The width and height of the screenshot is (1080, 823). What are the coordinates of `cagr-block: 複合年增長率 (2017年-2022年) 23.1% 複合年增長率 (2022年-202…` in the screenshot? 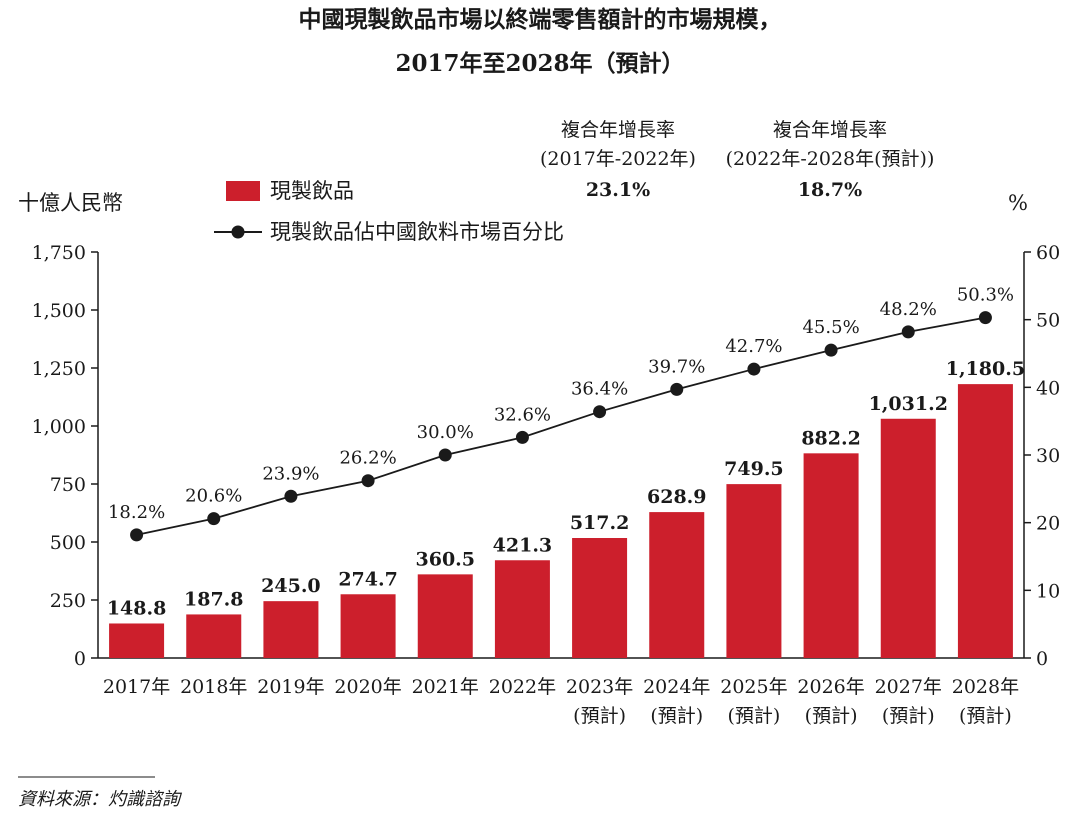 It's located at (737, 160).